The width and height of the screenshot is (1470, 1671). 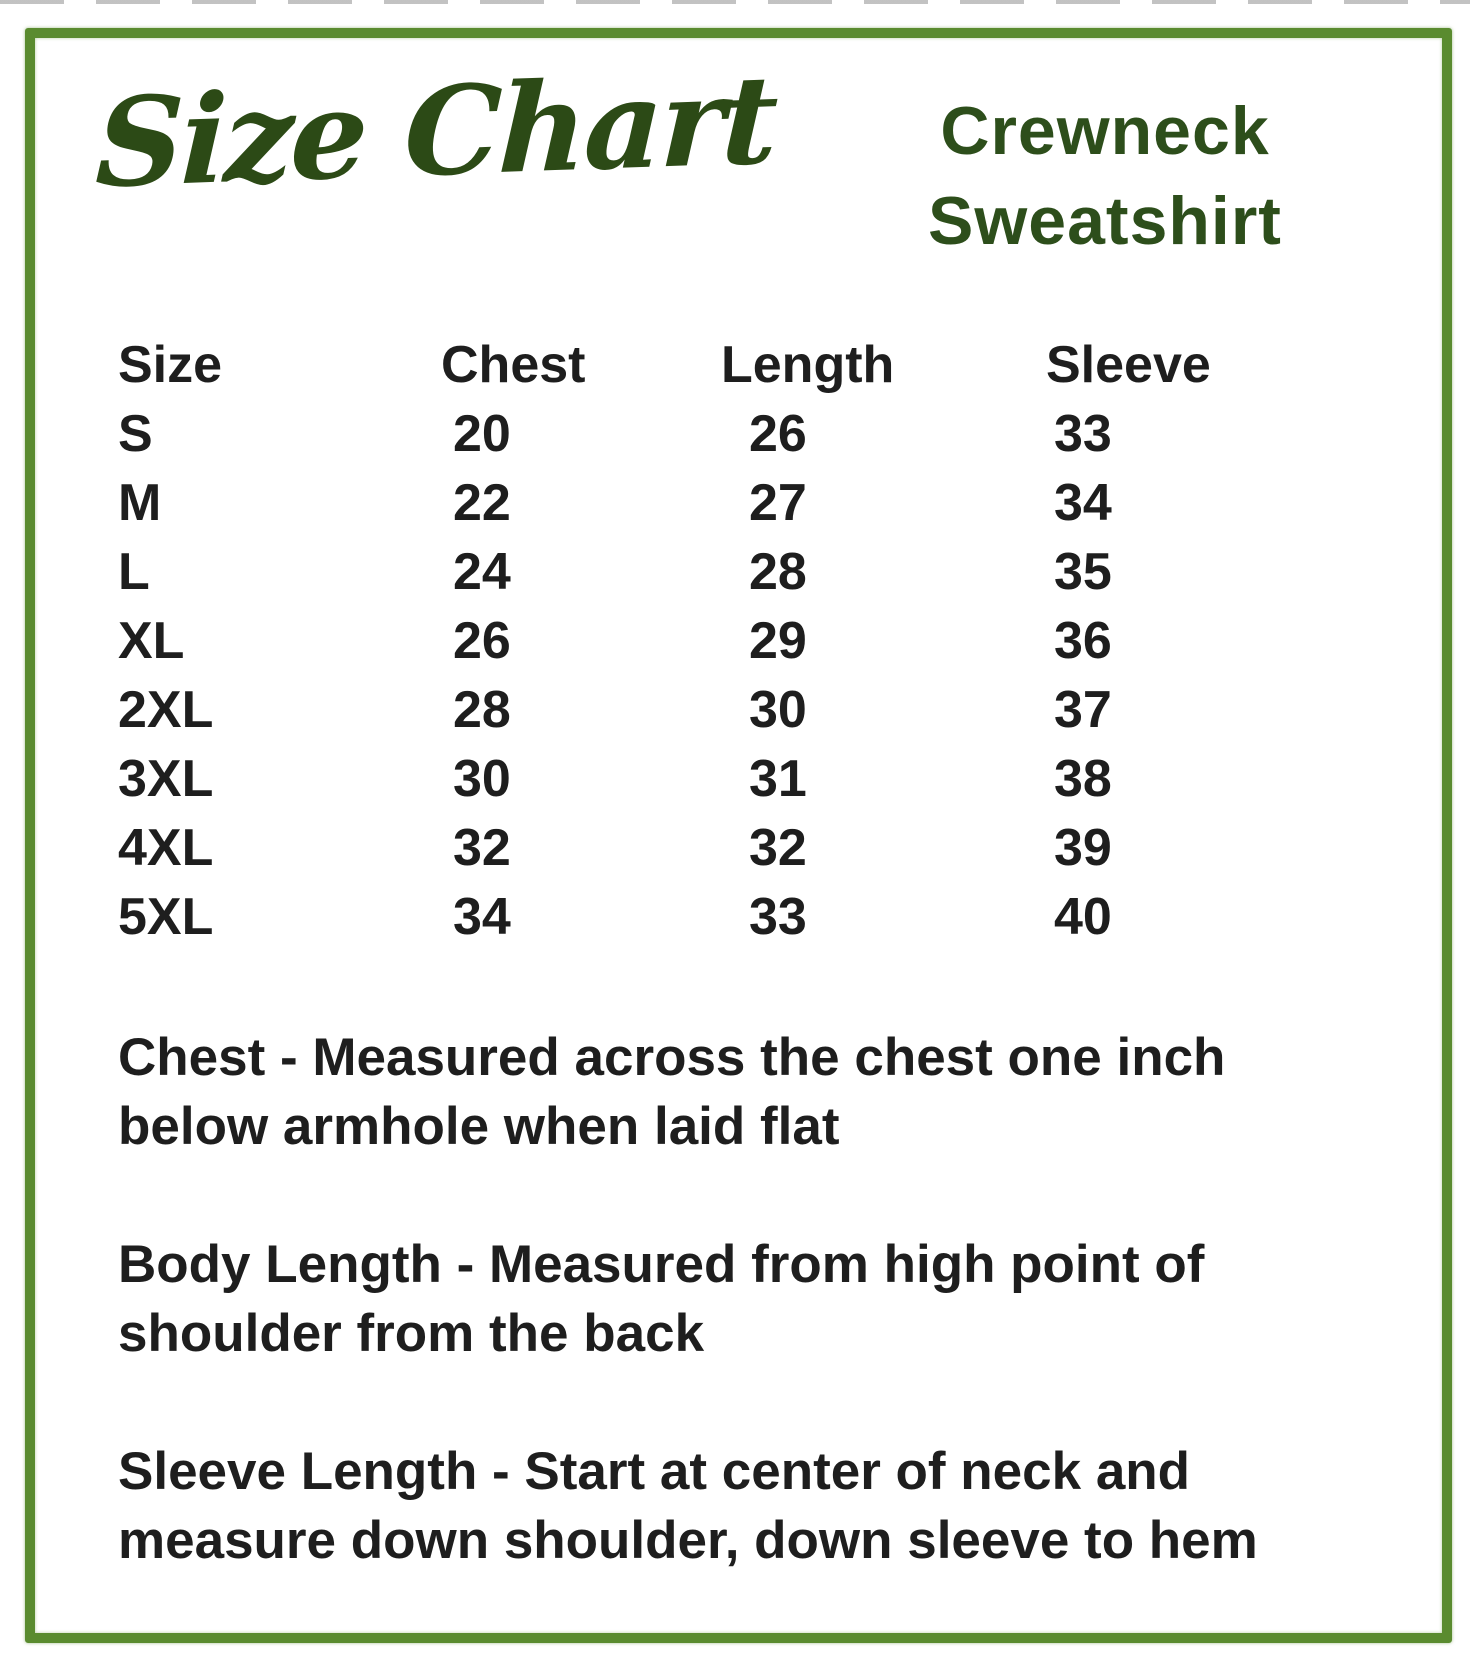 I want to click on cell-3xl-length: 31, so click(x=778, y=779).